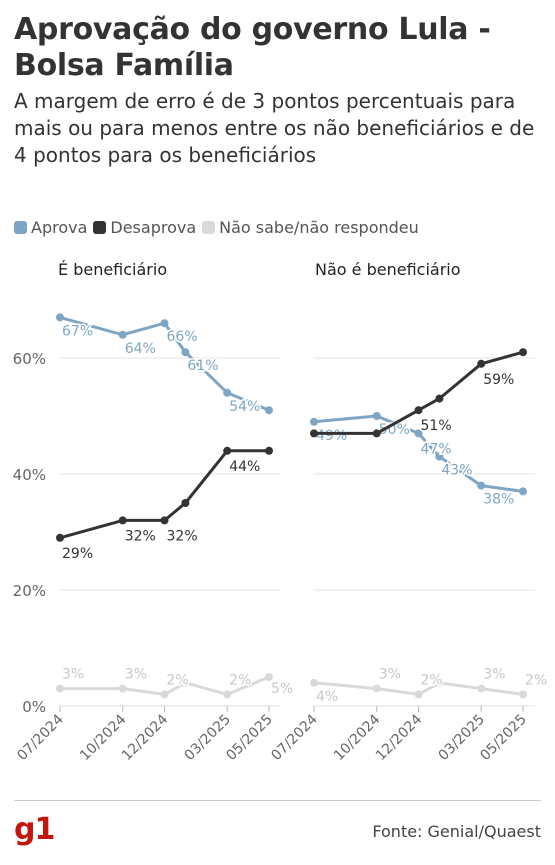 The width and height of the screenshot is (555, 865). Describe the element at coordinates (331, 436) in the screenshot. I see `data-label: 49%` at that location.